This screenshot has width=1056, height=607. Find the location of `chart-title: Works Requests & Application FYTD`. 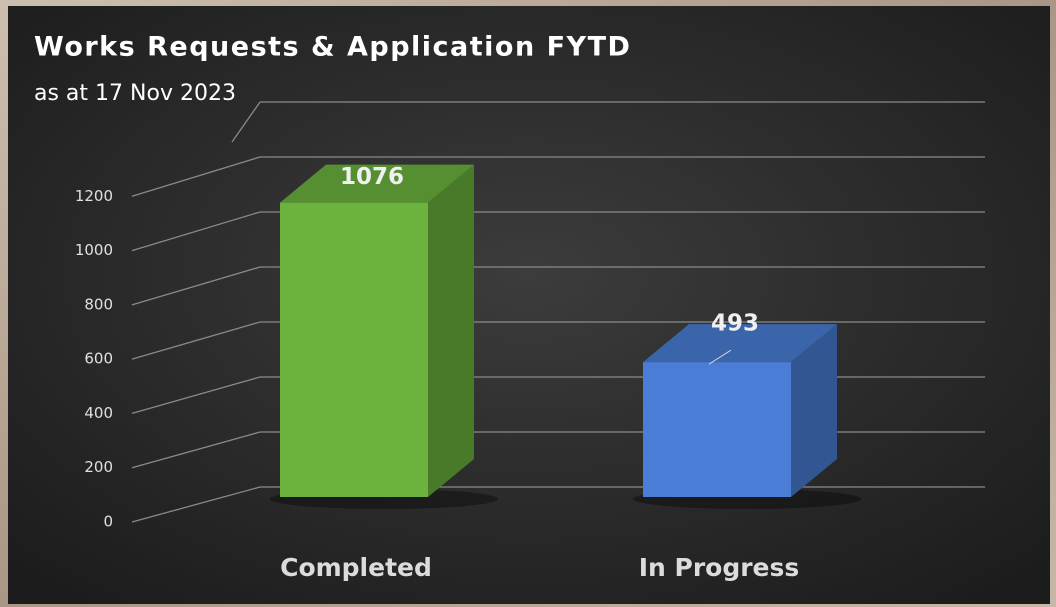

chart-title: Works Requests & Application FYTD is located at coordinates (332, 47).